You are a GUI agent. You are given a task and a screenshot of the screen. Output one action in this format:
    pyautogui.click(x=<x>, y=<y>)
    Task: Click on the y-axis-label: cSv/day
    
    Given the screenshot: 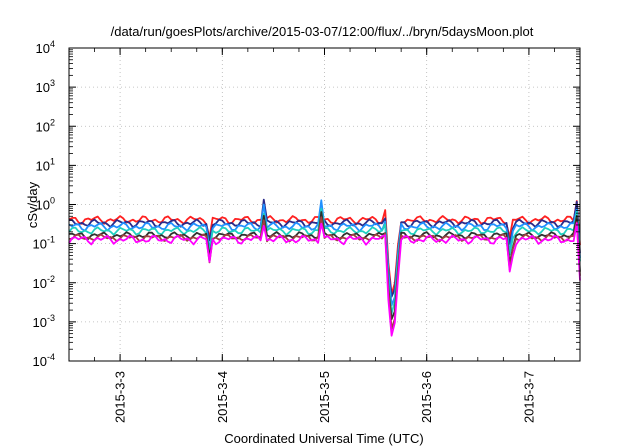 What is the action you would take?
    pyautogui.click(x=32, y=204)
    